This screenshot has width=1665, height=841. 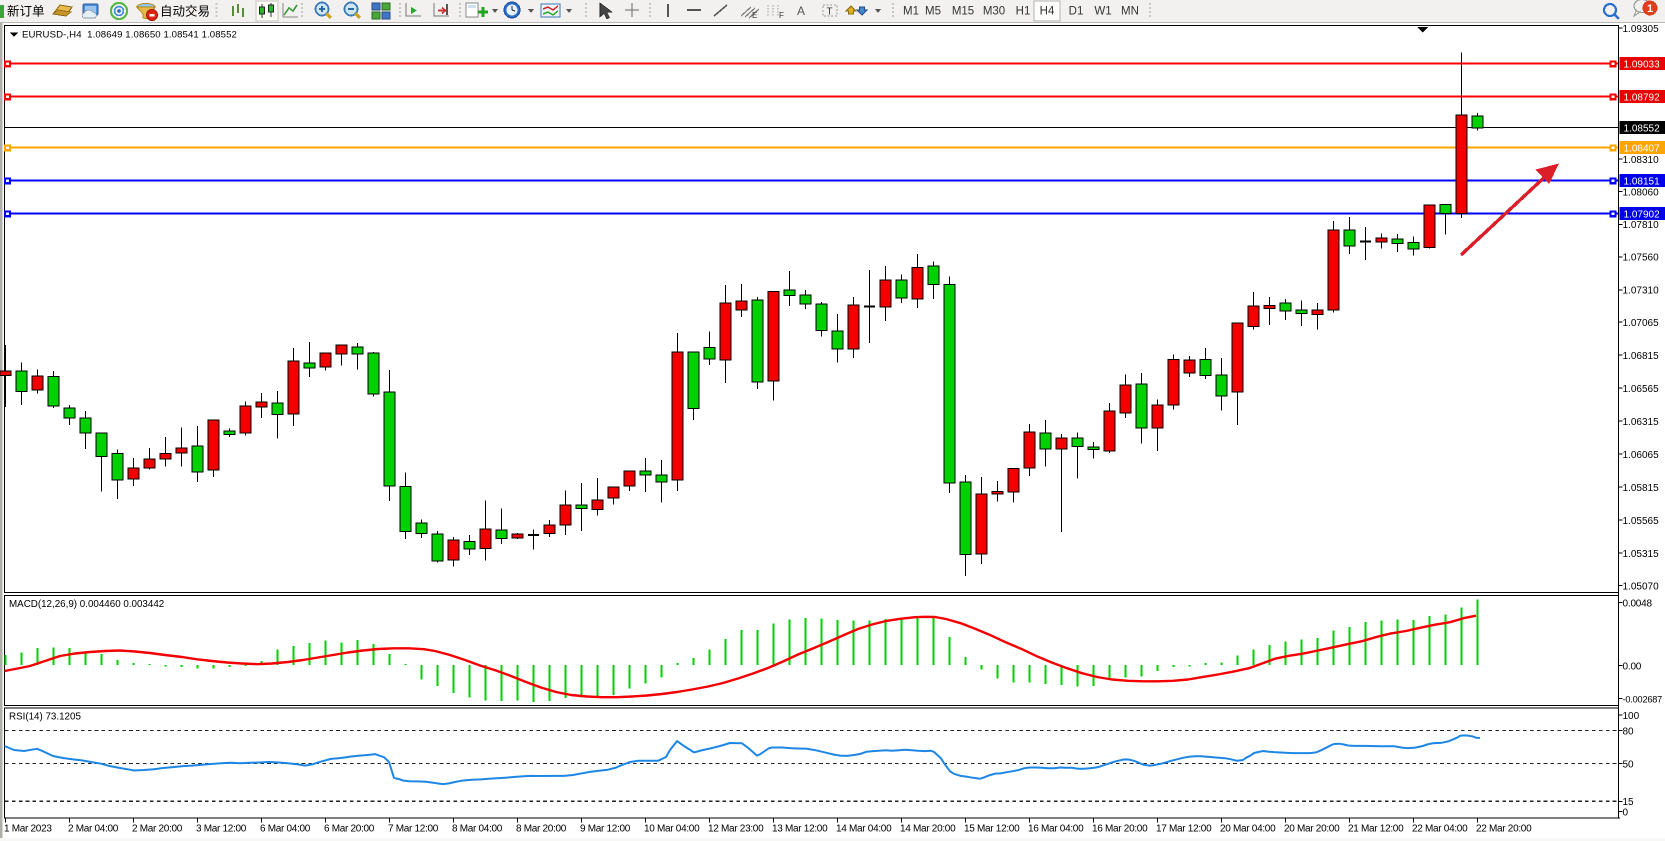 I want to click on svg-text: 1.06565, so click(x=1641, y=389).